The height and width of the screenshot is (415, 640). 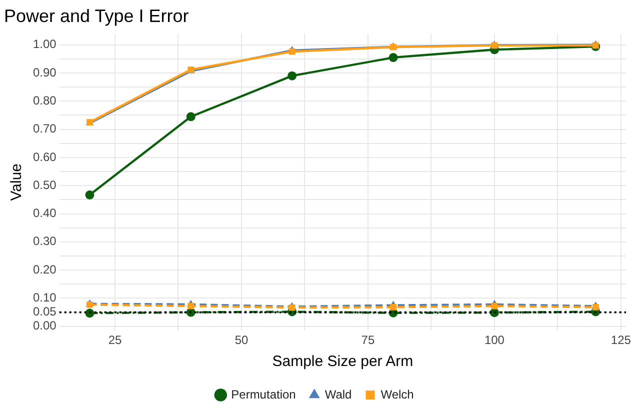 What do you see at coordinates (494, 340) in the screenshot?
I see `x-tick-label: 100` at bounding box center [494, 340].